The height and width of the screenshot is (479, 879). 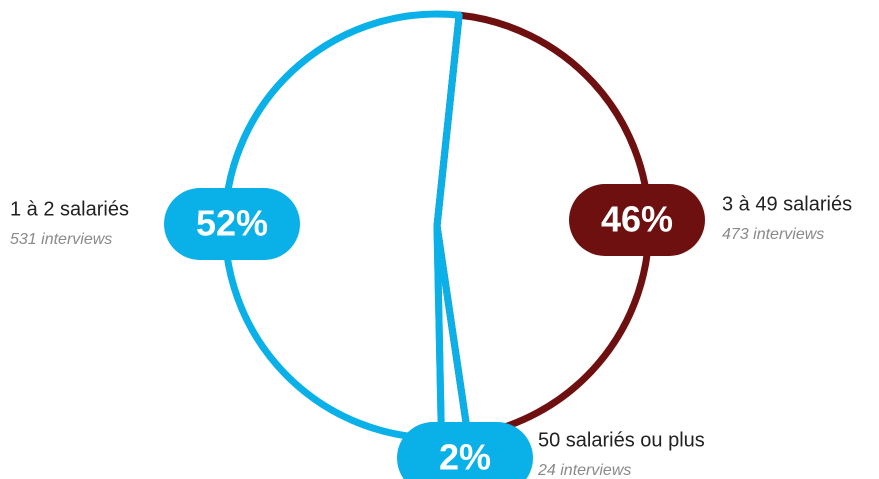 I want to click on interviews-label: 531 interviews, so click(x=61, y=239).